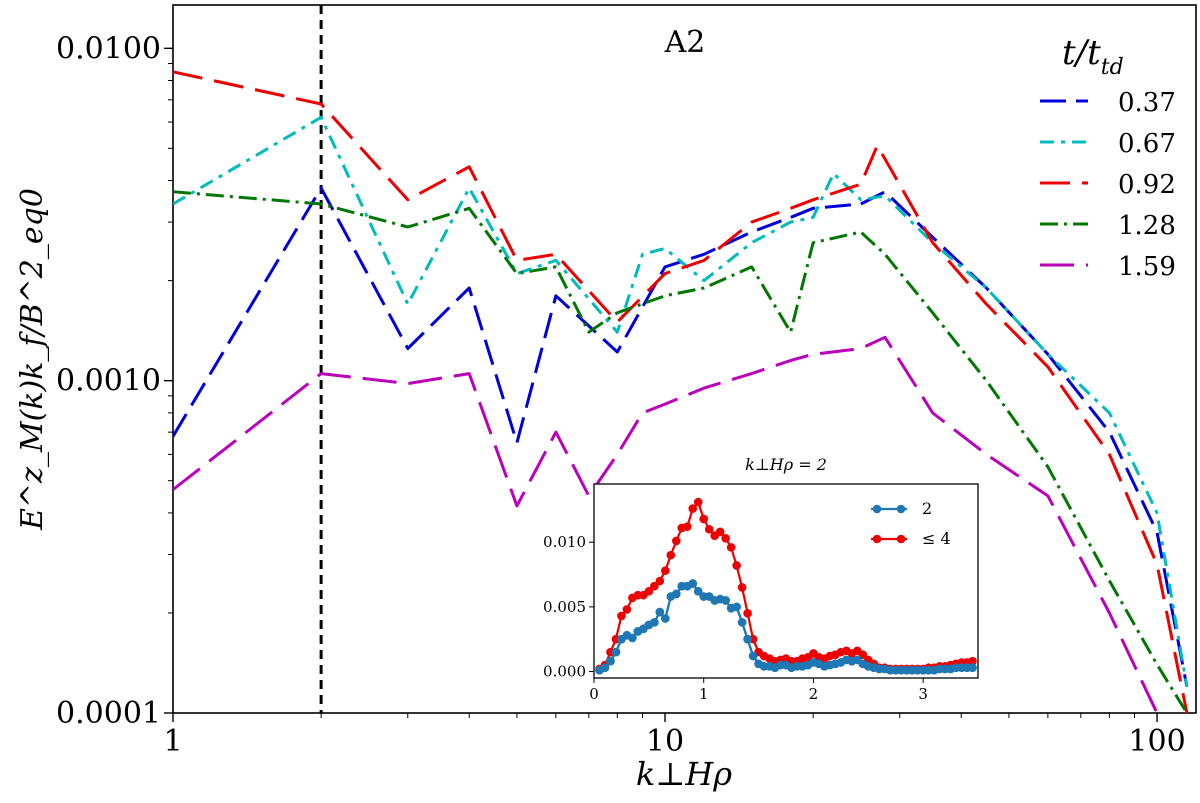 The height and width of the screenshot is (803, 1200). What do you see at coordinates (923, 694) in the screenshot?
I see `inset-x-tick-label: 3` at bounding box center [923, 694].